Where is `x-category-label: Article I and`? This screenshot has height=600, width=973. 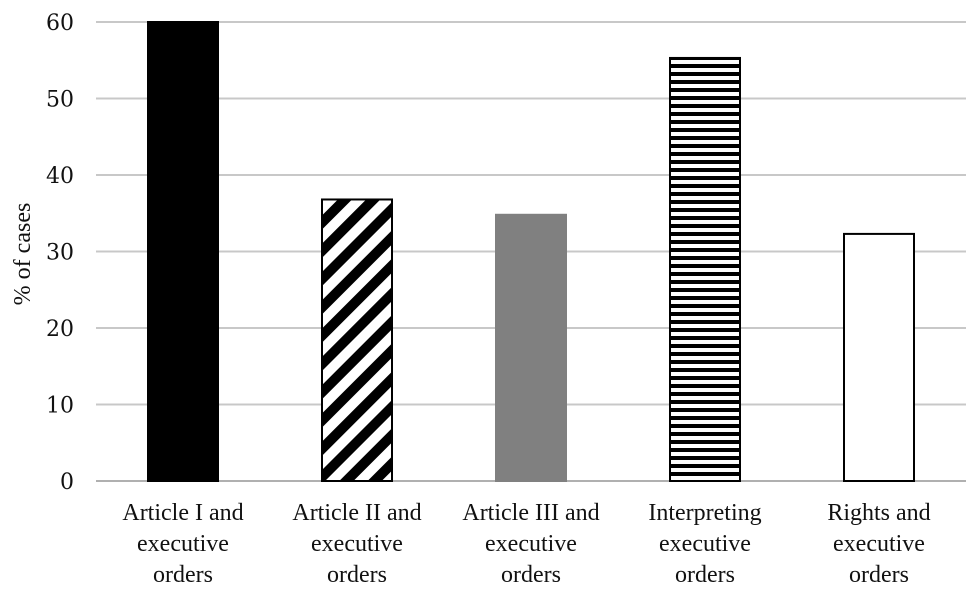 x-category-label: Article I and is located at coordinates (182, 513).